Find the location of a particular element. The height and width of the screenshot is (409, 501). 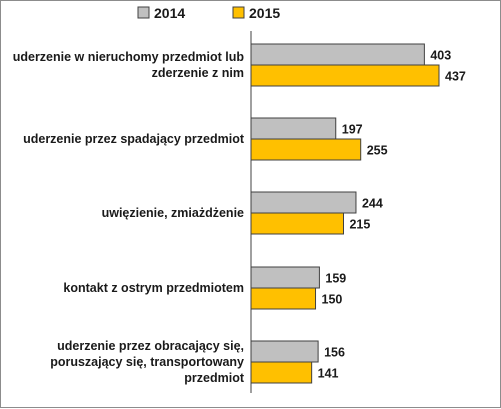

legend-label-2014: 2014 is located at coordinates (169, 13).